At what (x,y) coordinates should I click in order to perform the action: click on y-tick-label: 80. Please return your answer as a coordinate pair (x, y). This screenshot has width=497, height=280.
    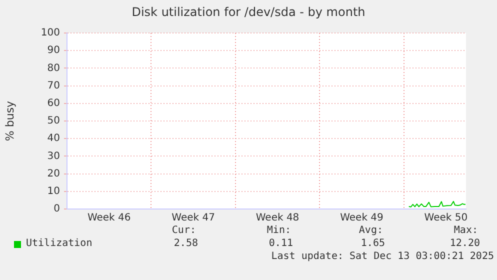
    Looking at the image, I should click on (53, 68).